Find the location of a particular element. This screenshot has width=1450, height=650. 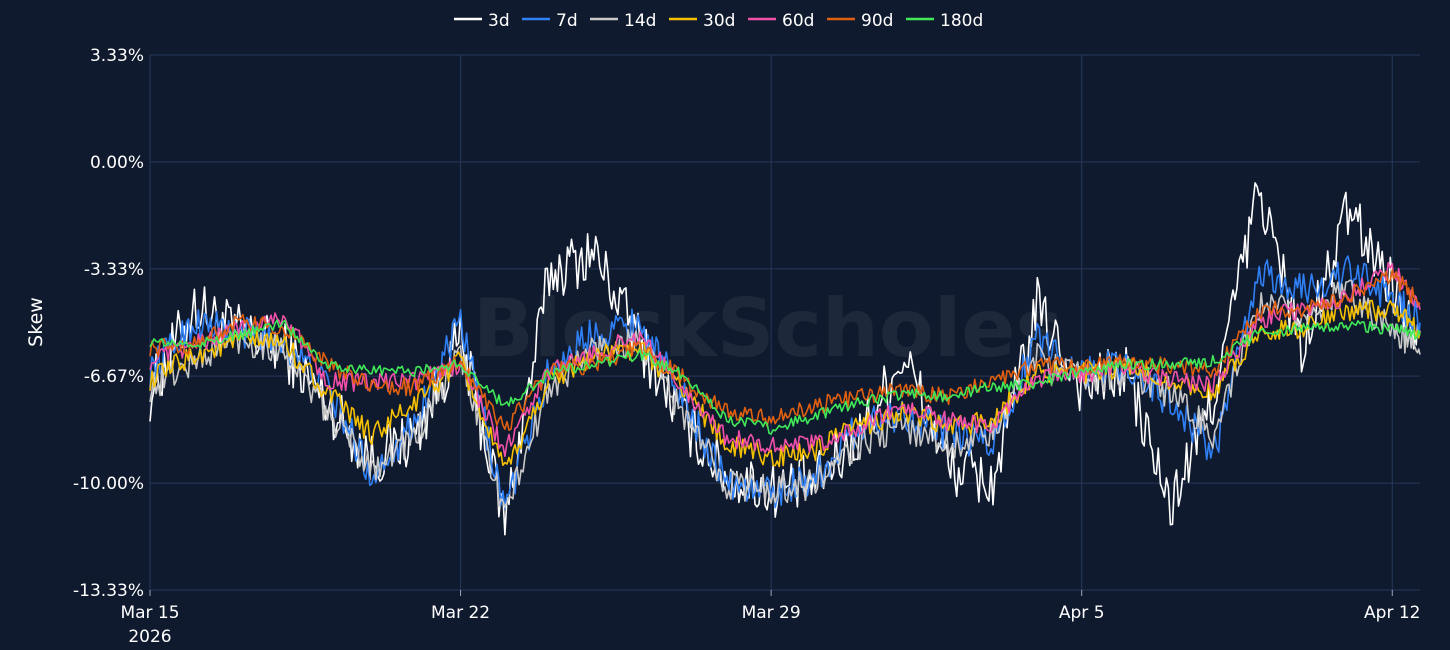

legend-label: 90d is located at coordinates (877, 21).